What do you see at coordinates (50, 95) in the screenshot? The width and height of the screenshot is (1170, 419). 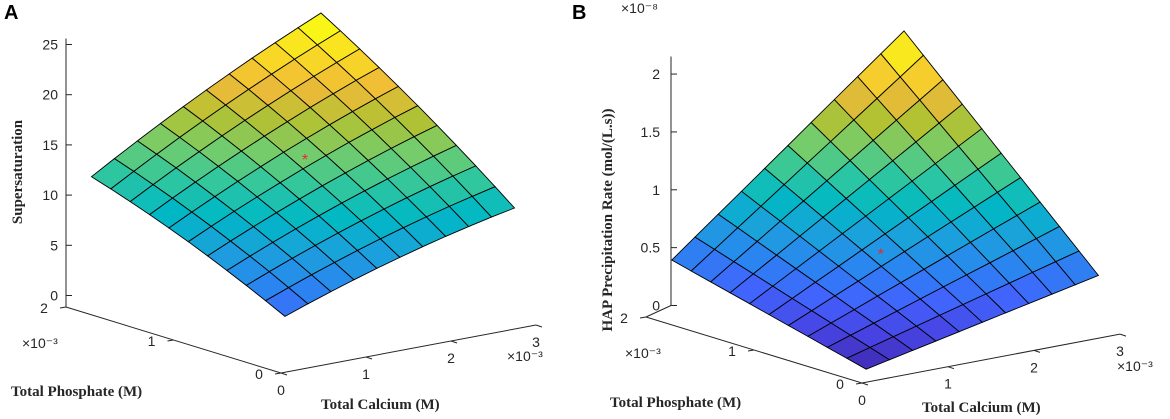 I see `panel-a-z-tick-label: 20` at bounding box center [50, 95].